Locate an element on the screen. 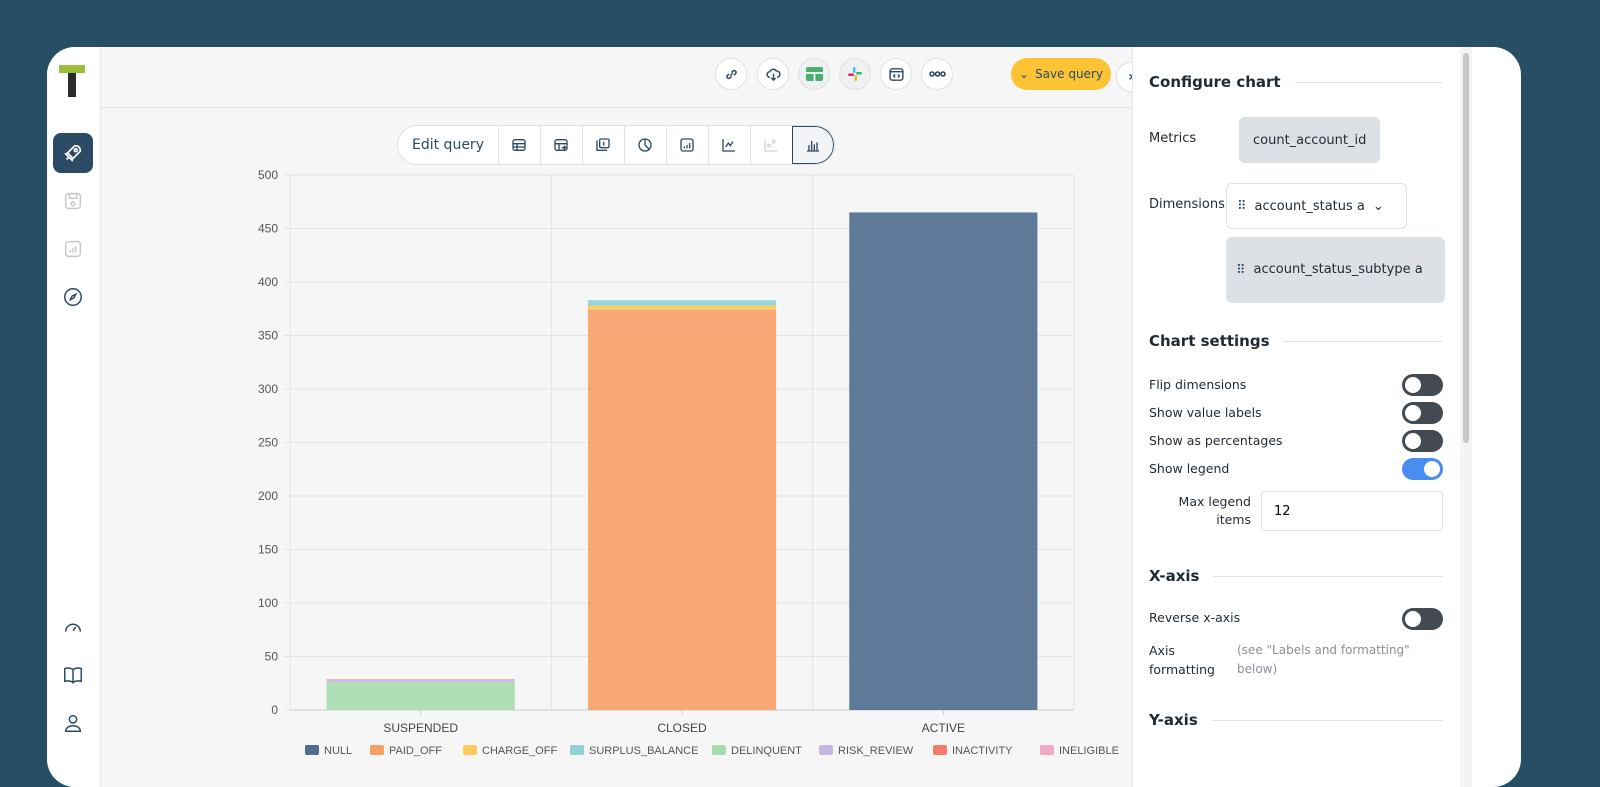 The width and height of the screenshot is (1600, 787). x-axis-heading: X-axis is located at coordinates (1296, 576).